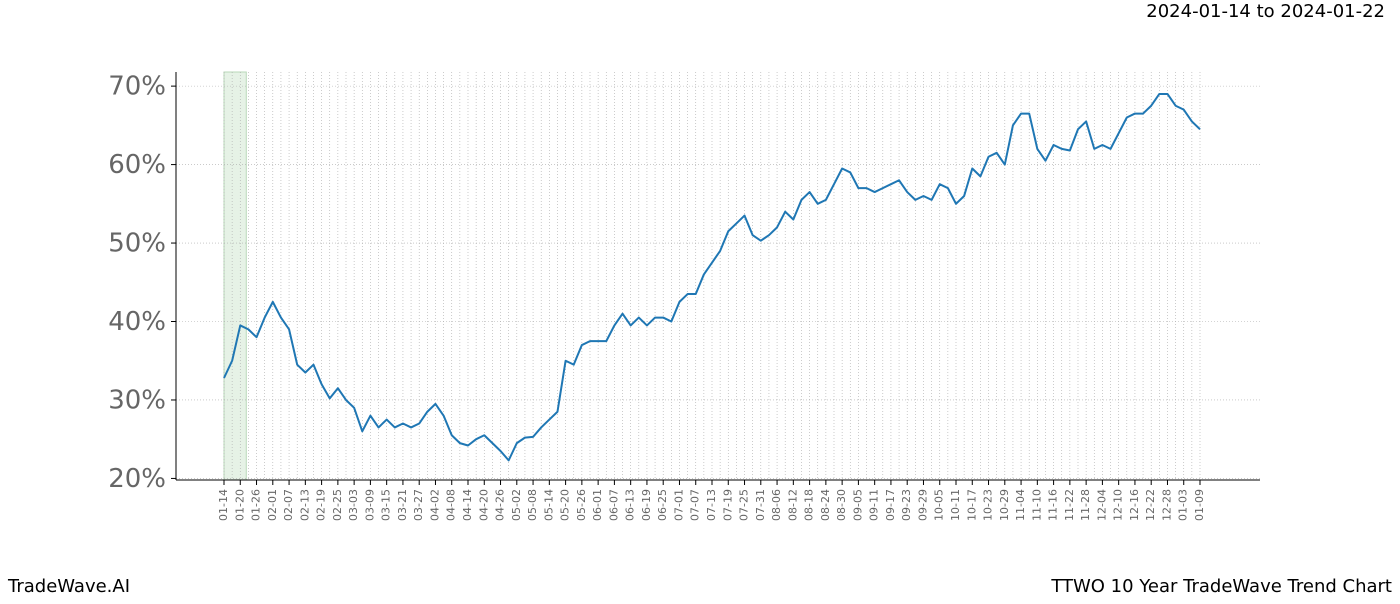 Image resolution: width=1400 pixels, height=604 pixels. Describe the element at coordinates (597, 505) in the screenshot. I see `x-tick-label: 06-01` at that location.